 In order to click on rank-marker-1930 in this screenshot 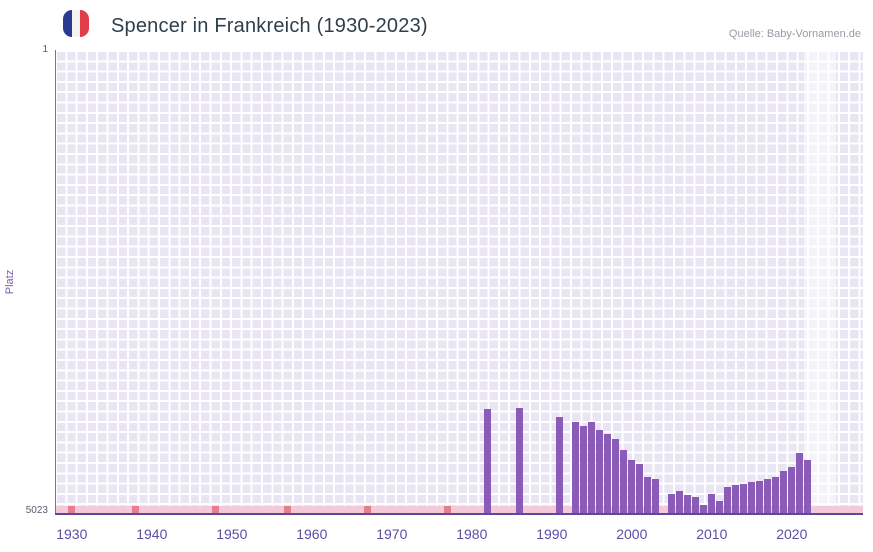, I will do `click(72, 509)`.